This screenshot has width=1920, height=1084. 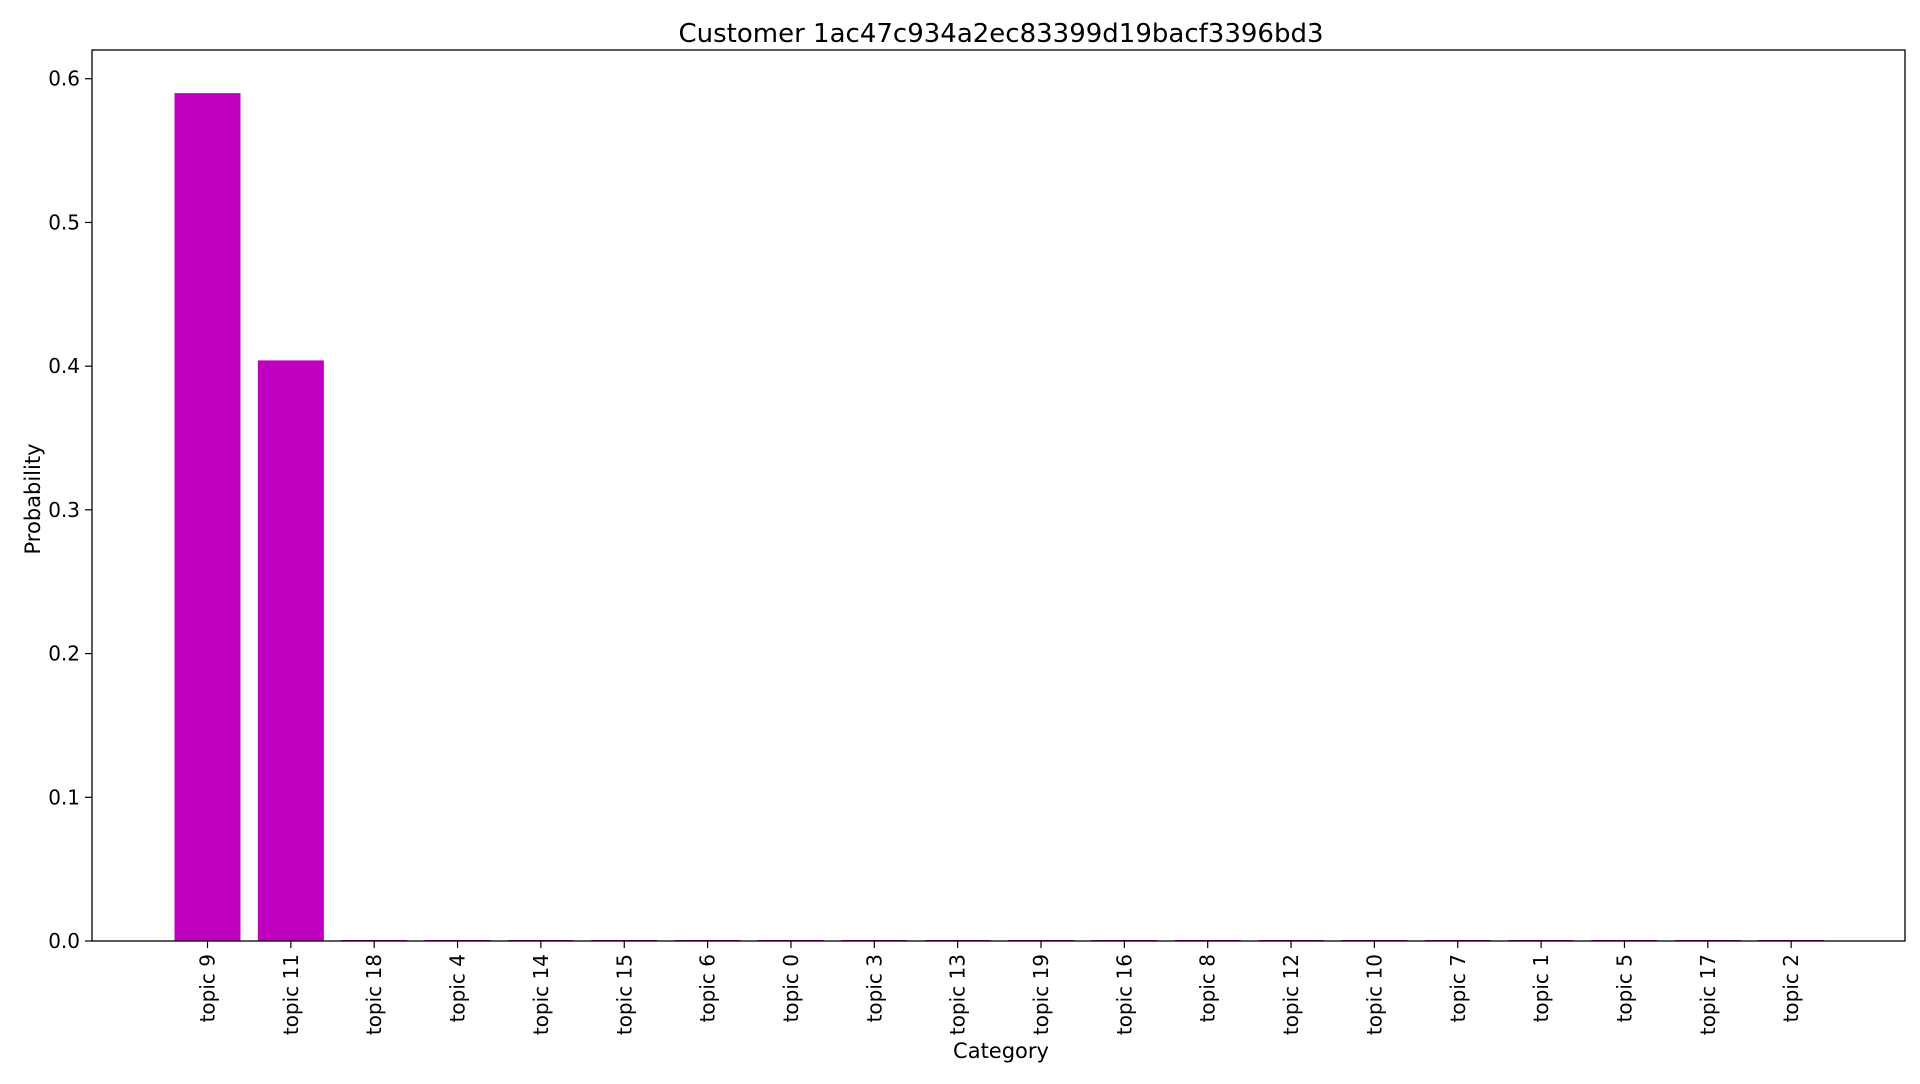 I want to click on x-tick-label: topic 6, so click(x=708, y=988).